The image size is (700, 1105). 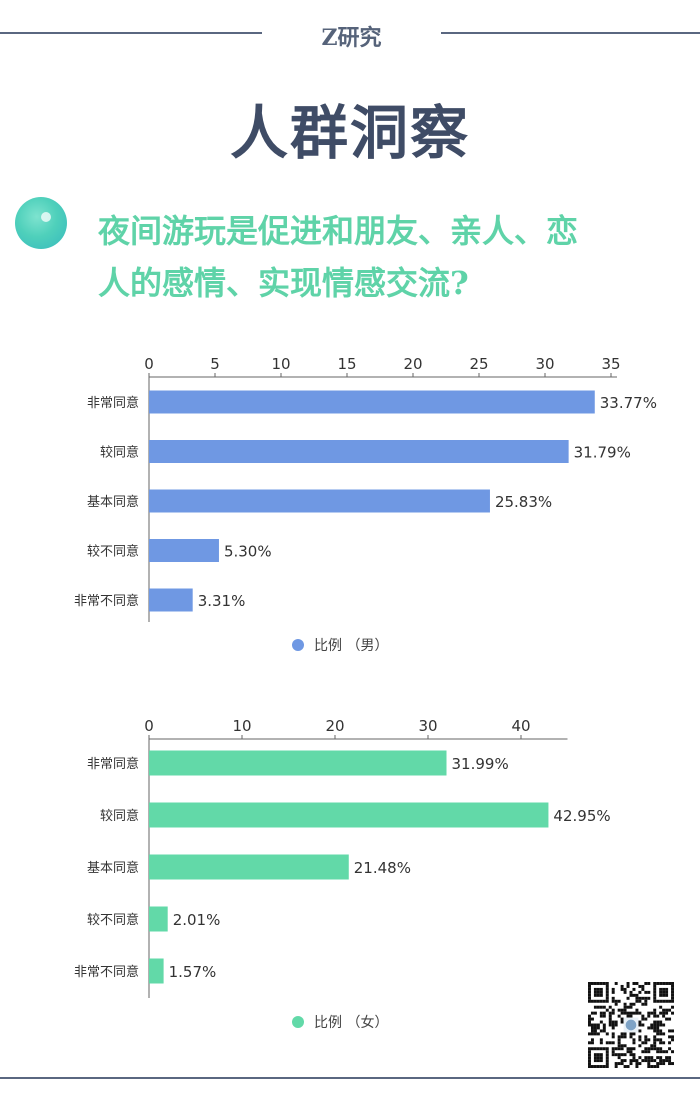 I want to click on legend-female: 比例 （女）, so click(x=340, y=1022).